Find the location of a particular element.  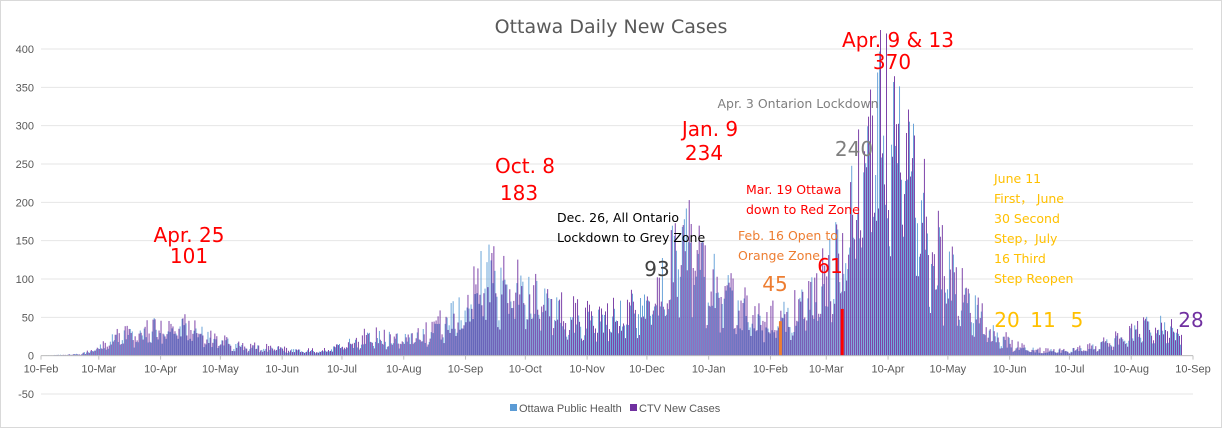

annotation-line: 101 is located at coordinates (189, 256).